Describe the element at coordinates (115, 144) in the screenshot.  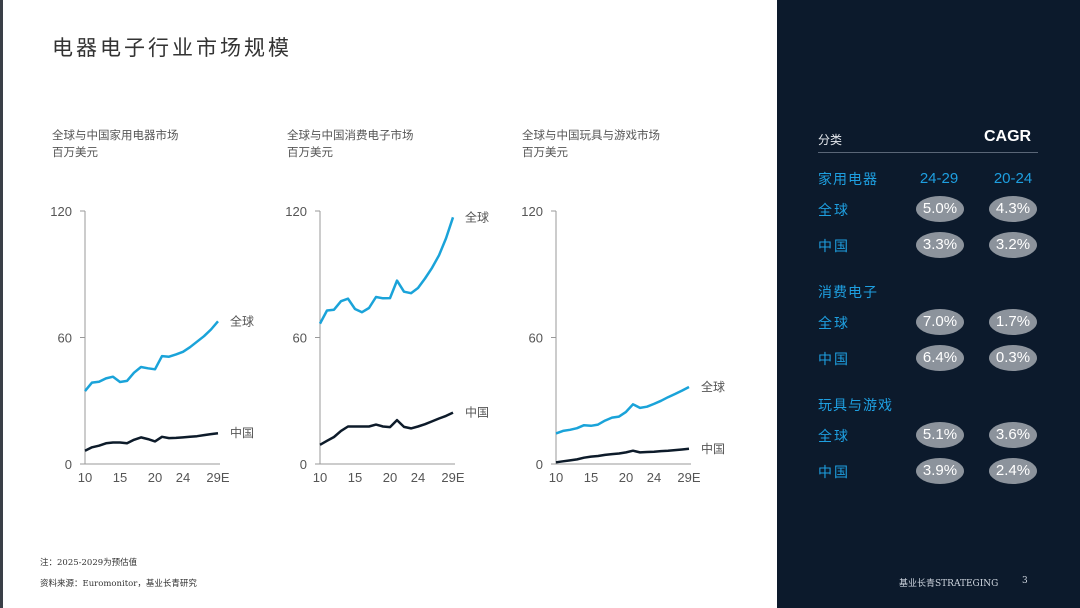
I see `chart-title-appliances: 全球与中国家用电器市场 百万美元` at that location.